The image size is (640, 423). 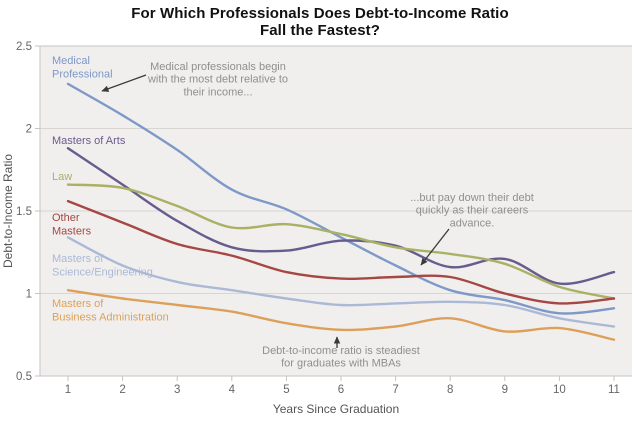 I want to click on series-label-masters-of-science-engineering-line2: Science/Engineering, so click(x=102, y=273).